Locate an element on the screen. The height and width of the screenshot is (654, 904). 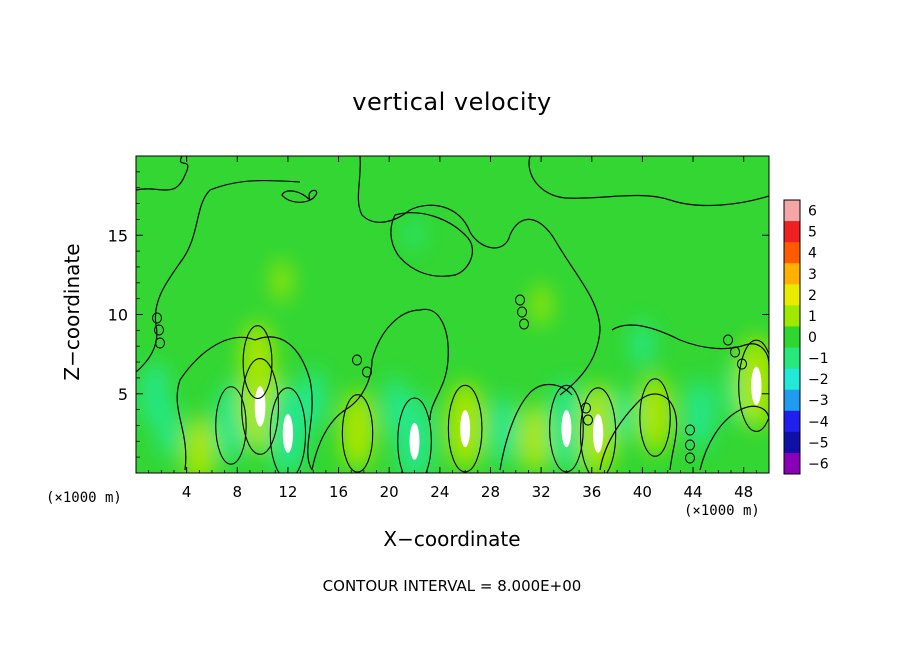
x-tick-label-28: 28 is located at coordinates (490, 492).